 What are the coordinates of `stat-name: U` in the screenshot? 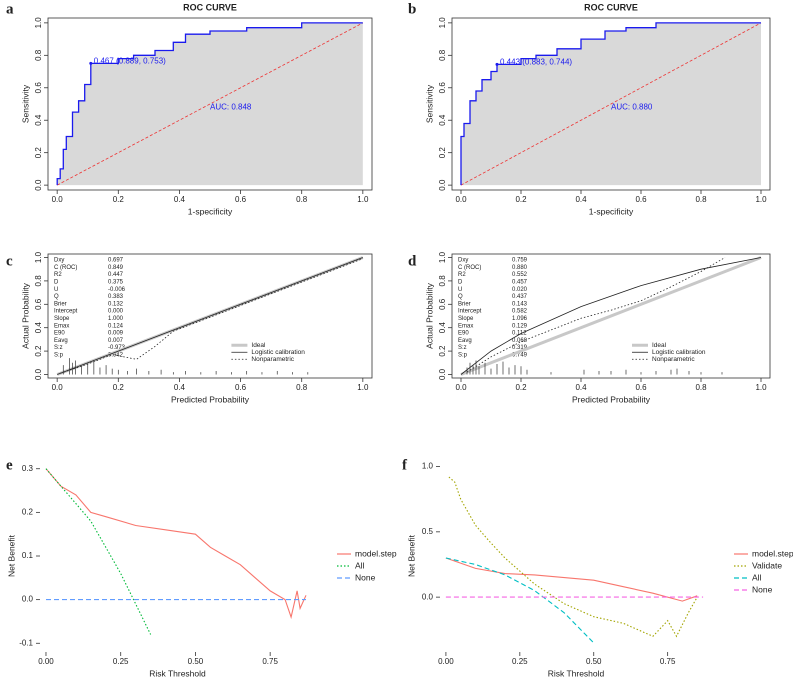 It's located at (56, 290).